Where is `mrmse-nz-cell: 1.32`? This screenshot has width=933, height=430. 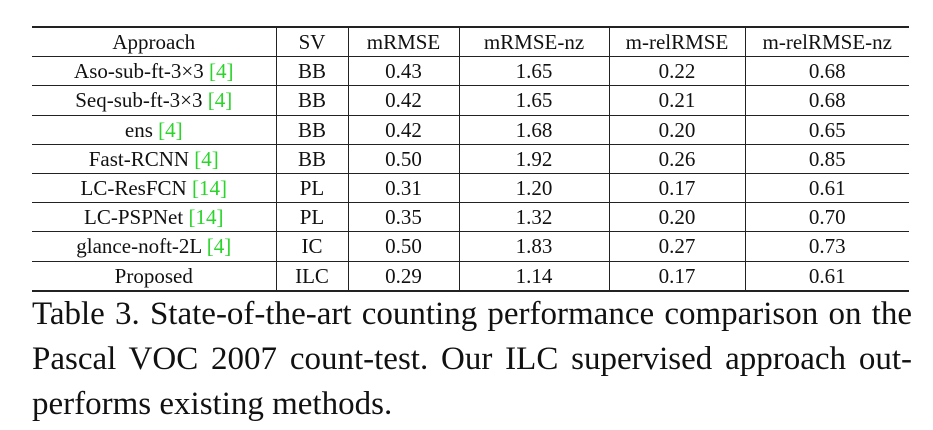 mrmse-nz-cell: 1.32 is located at coordinates (533, 217).